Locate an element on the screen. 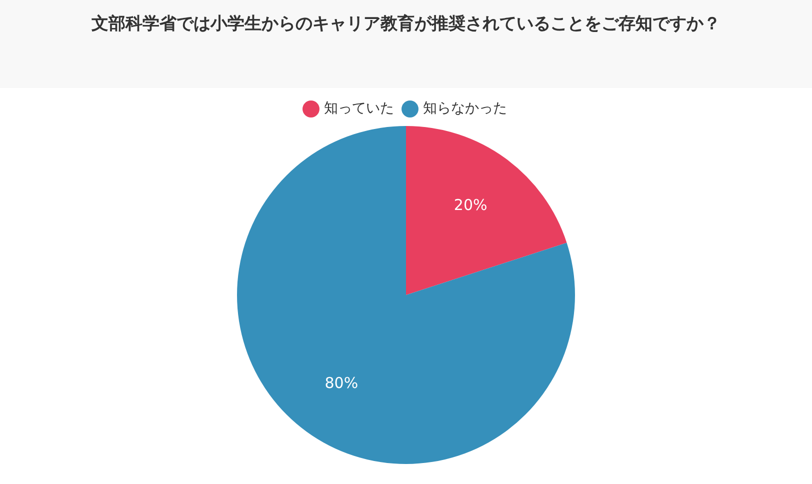 The width and height of the screenshot is (812, 484). legend-label: 知っていた is located at coordinates (359, 108).